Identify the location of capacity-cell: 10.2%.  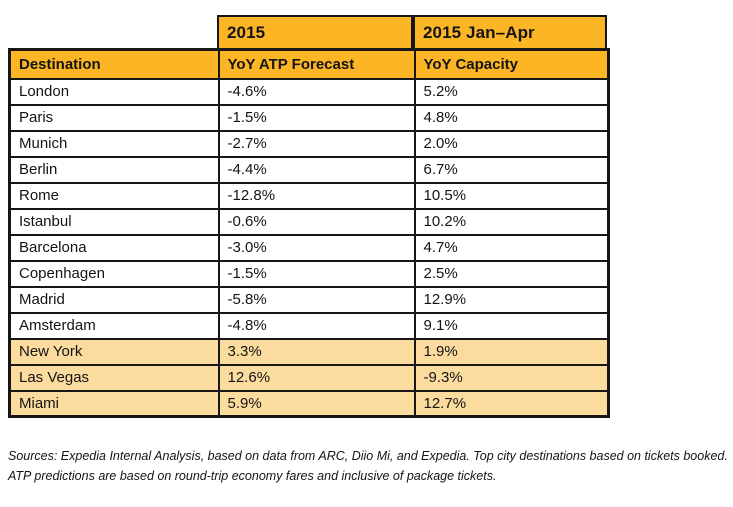
(511, 221).